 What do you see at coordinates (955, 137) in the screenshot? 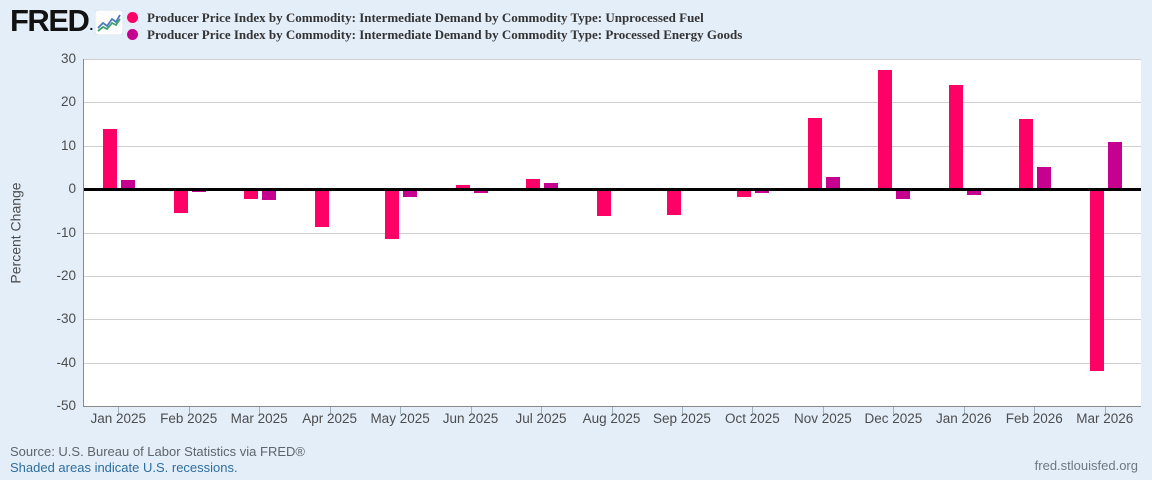
I see `bar-unprocessed-fuel-jan-2026` at bounding box center [955, 137].